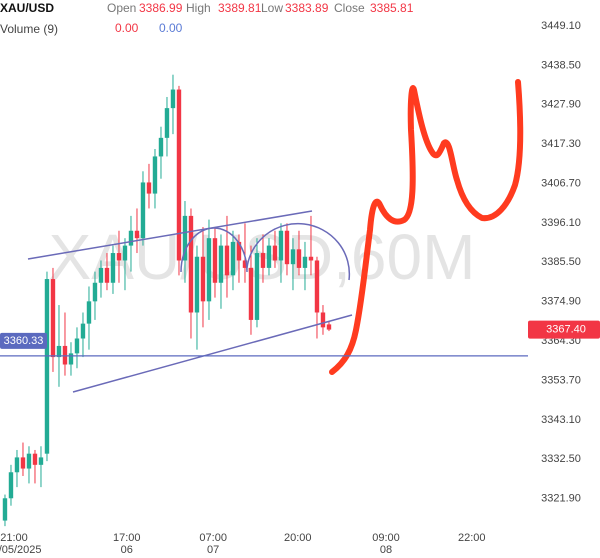  What do you see at coordinates (272, 8) in the screenshot?
I see `legend-label: Low` at bounding box center [272, 8].